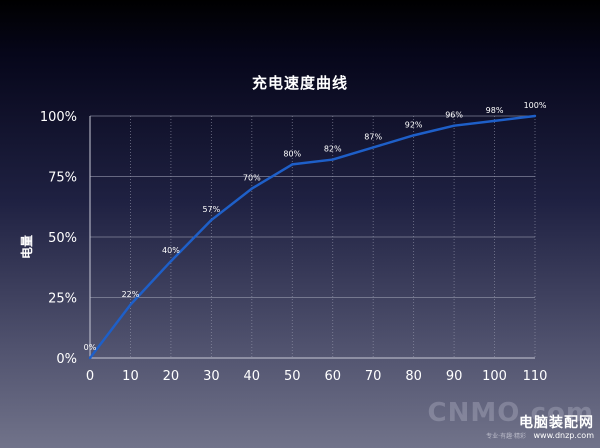 This screenshot has width=600, height=448. What do you see at coordinates (66, 359) in the screenshot?
I see `y-tick-label: 0%` at bounding box center [66, 359].